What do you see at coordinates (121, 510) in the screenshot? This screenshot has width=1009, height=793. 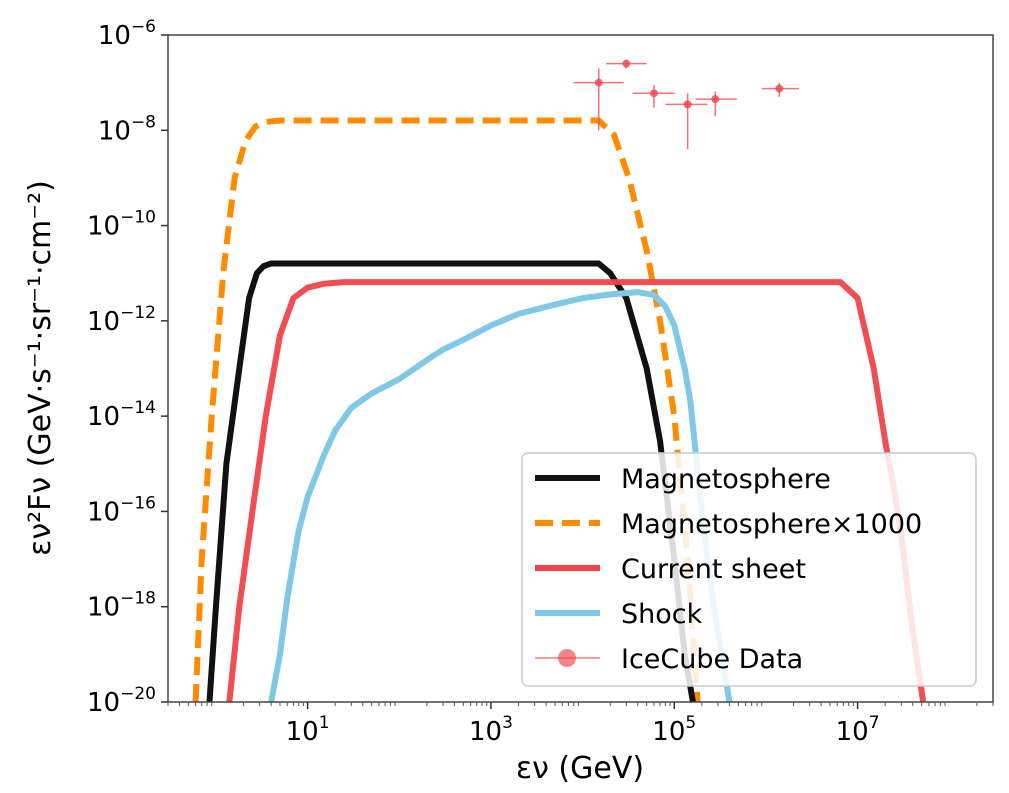 I see `y-tick-label: 10⁻¹⁶` at bounding box center [121, 510].